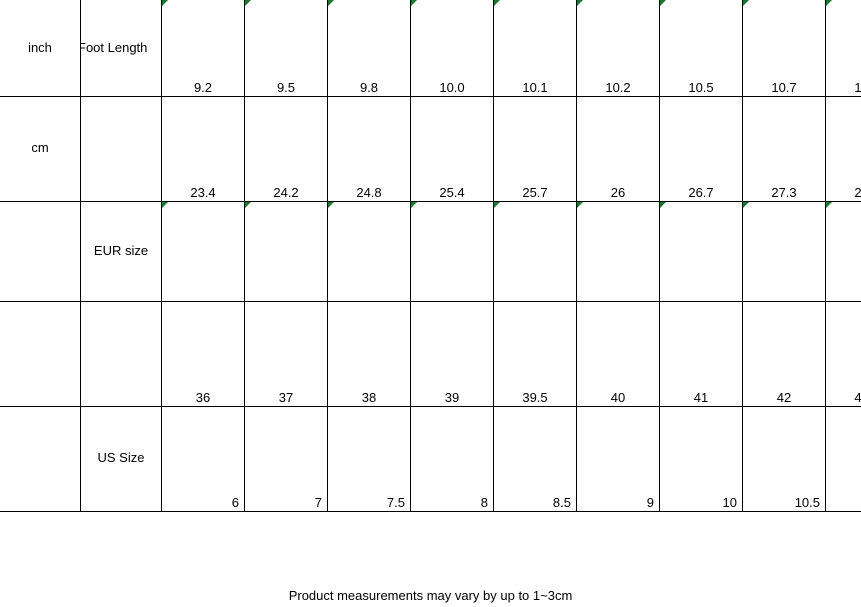  What do you see at coordinates (701, 48) in the screenshot?
I see `cell-inch-7: 10.5` at bounding box center [701, 48].